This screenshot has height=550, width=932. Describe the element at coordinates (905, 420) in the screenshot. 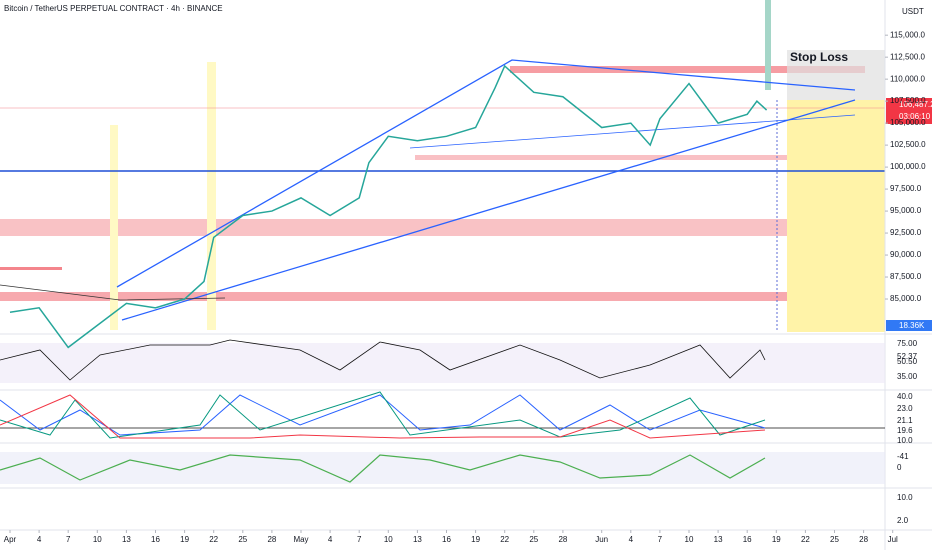

I see `pane-label: 21.1` at that location.